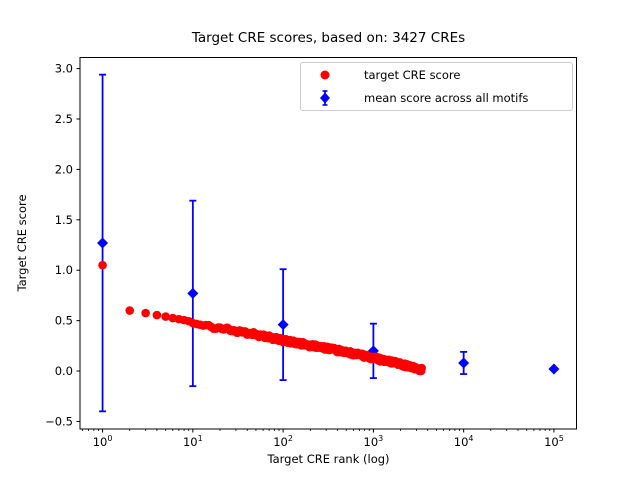 The width and height of the screenshot is (640, 480). Describe the element at coordinates (323, 439) in the screenshot. I see `x-axis: 10⁰ 10¹ 10² 10³ 10⁴ 10⁵` at that location.